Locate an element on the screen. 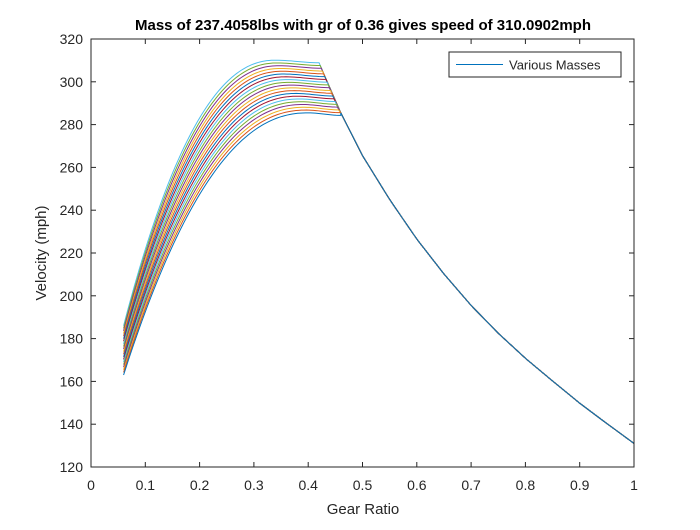 The height and width of the screenshot is (530, 700). x-tick-label: 0.3 is located at coordinates (254, 485).